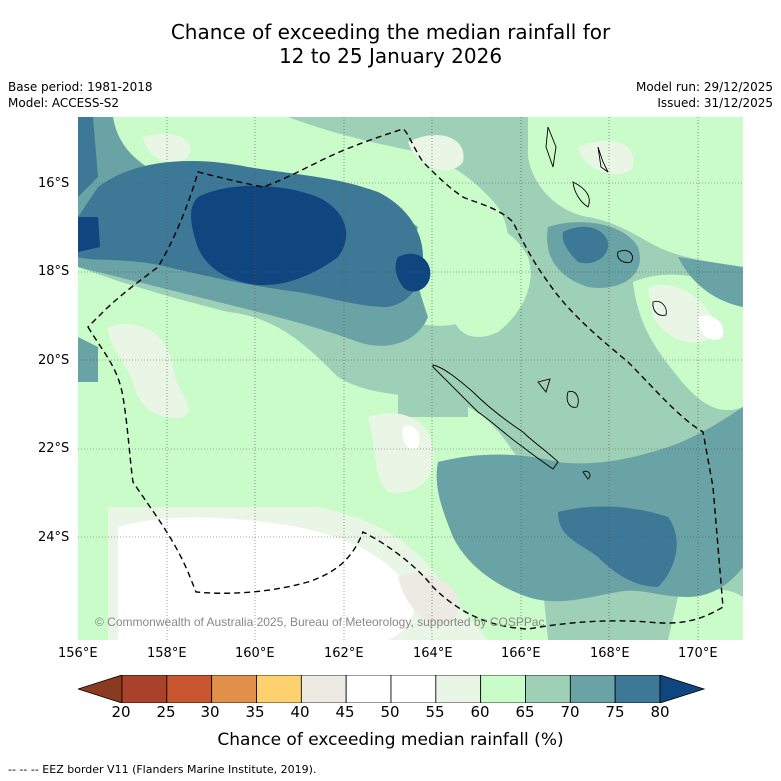 Image resolution: width=781 pixels, height=781 pixels. What do you see at coordinates (495, 417) in the screenshot?
I see `new-caledonia-coast` at bounding box center [495, 417].